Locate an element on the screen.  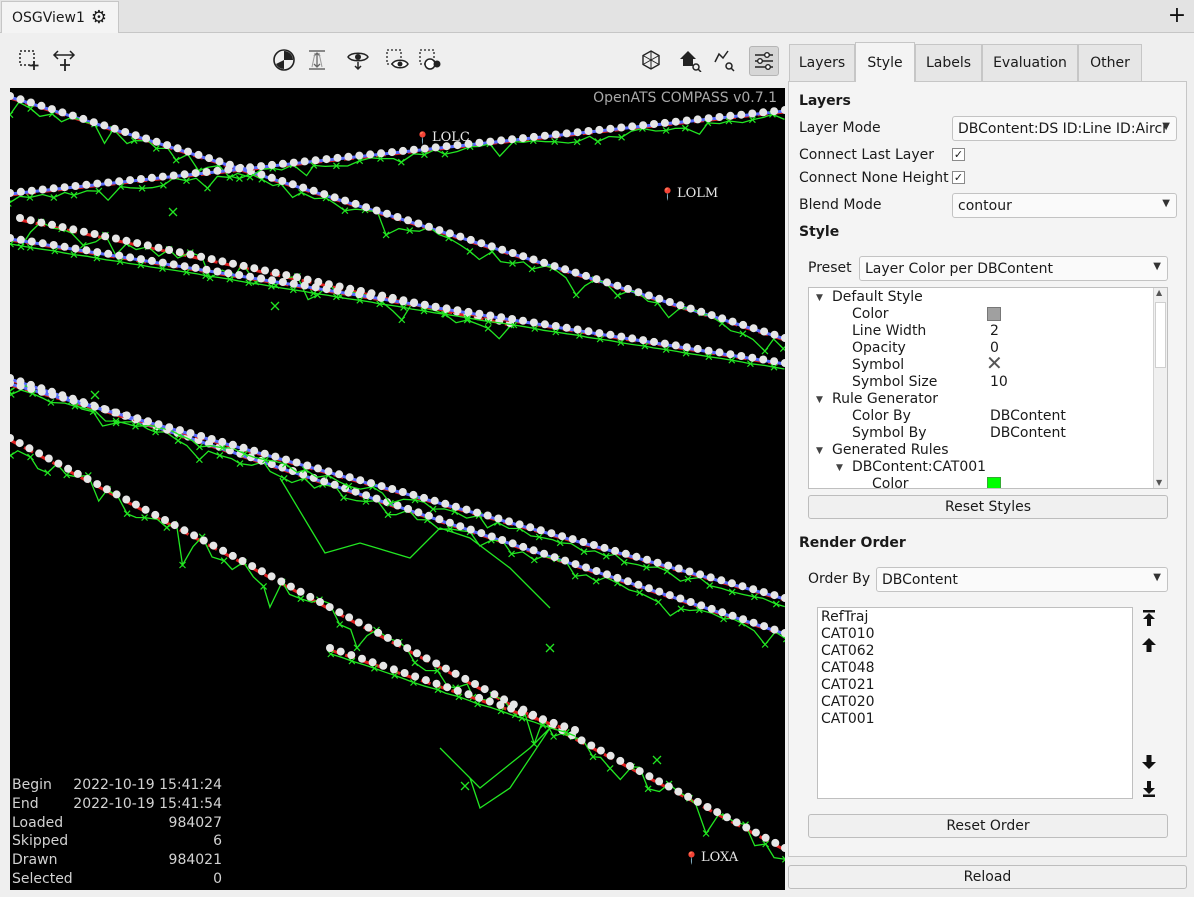
reload-button: Reload is located at coordinates (987, 877).